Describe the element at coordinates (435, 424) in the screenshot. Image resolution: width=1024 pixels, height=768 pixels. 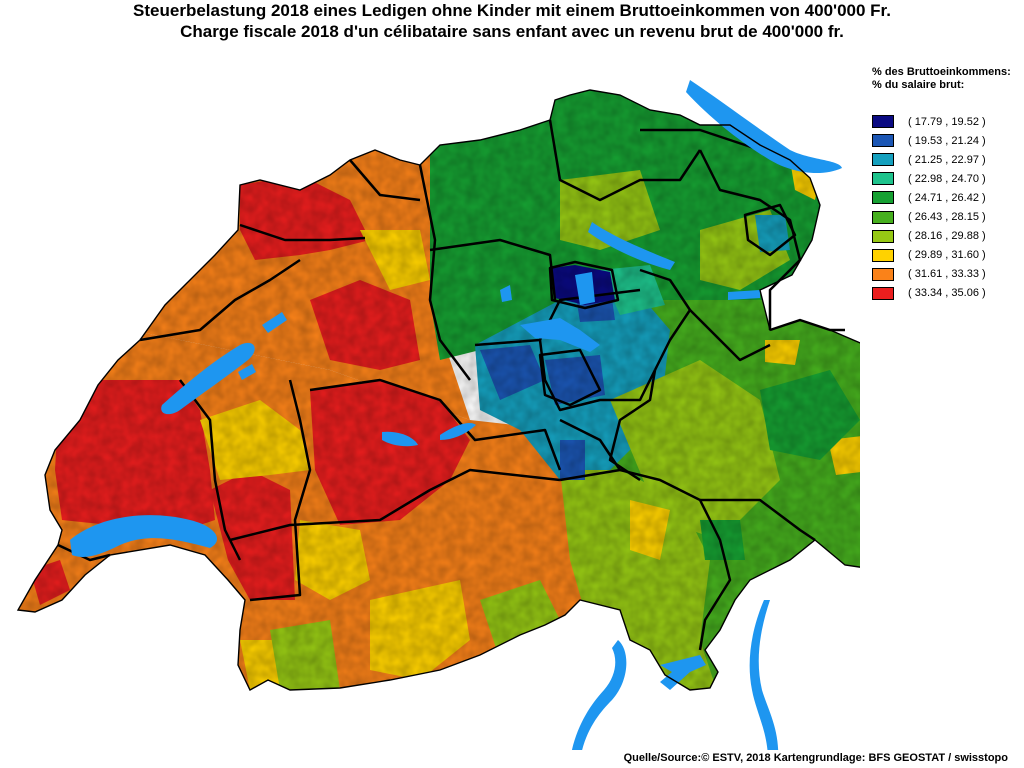
I see `border-bern-south` at that location.